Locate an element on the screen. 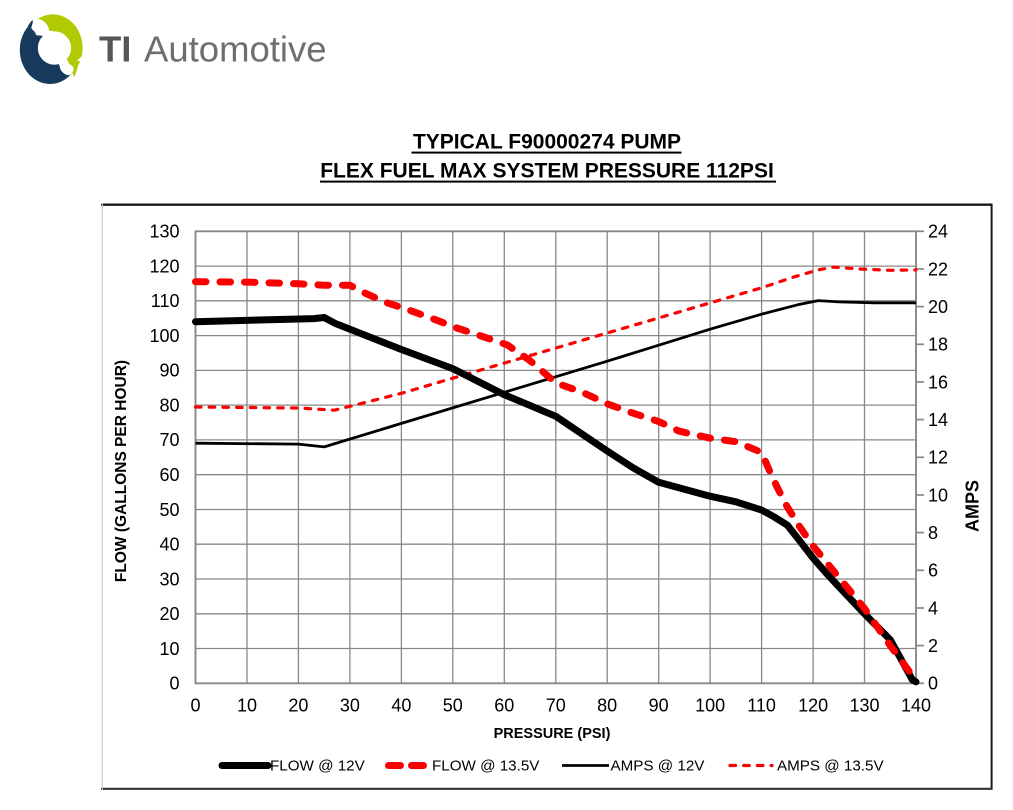  svg-text: 22 is located at coordinates (938, 269).